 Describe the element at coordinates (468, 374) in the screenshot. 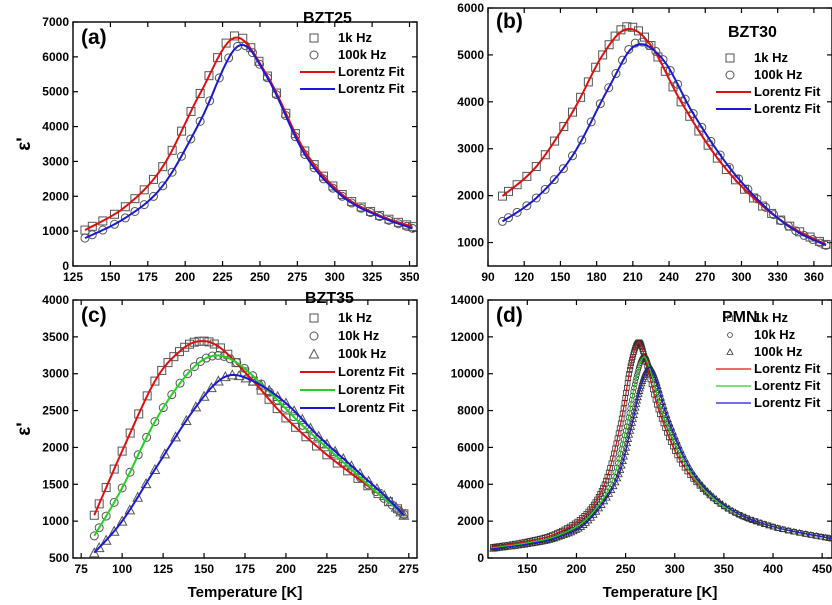

I see `y-tick-label: 10000` at that location.